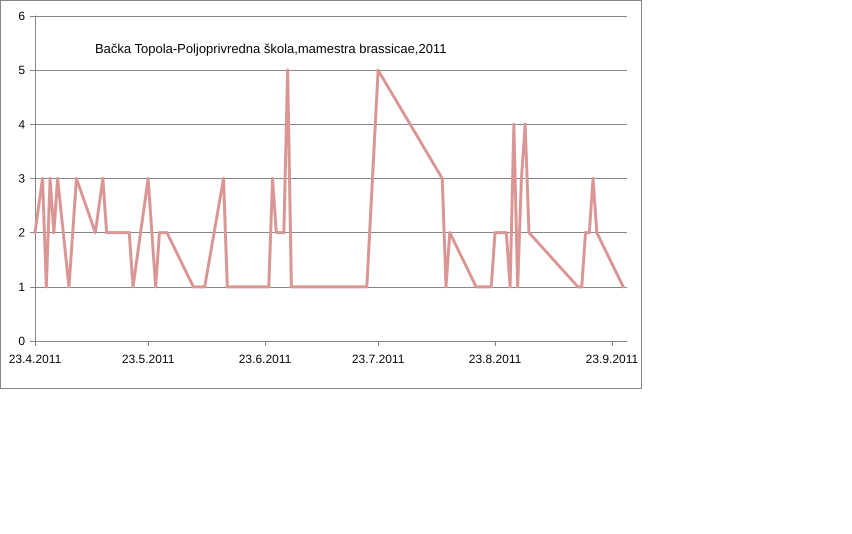  I want to click on y-tick-label: 4, so click(22, 124).